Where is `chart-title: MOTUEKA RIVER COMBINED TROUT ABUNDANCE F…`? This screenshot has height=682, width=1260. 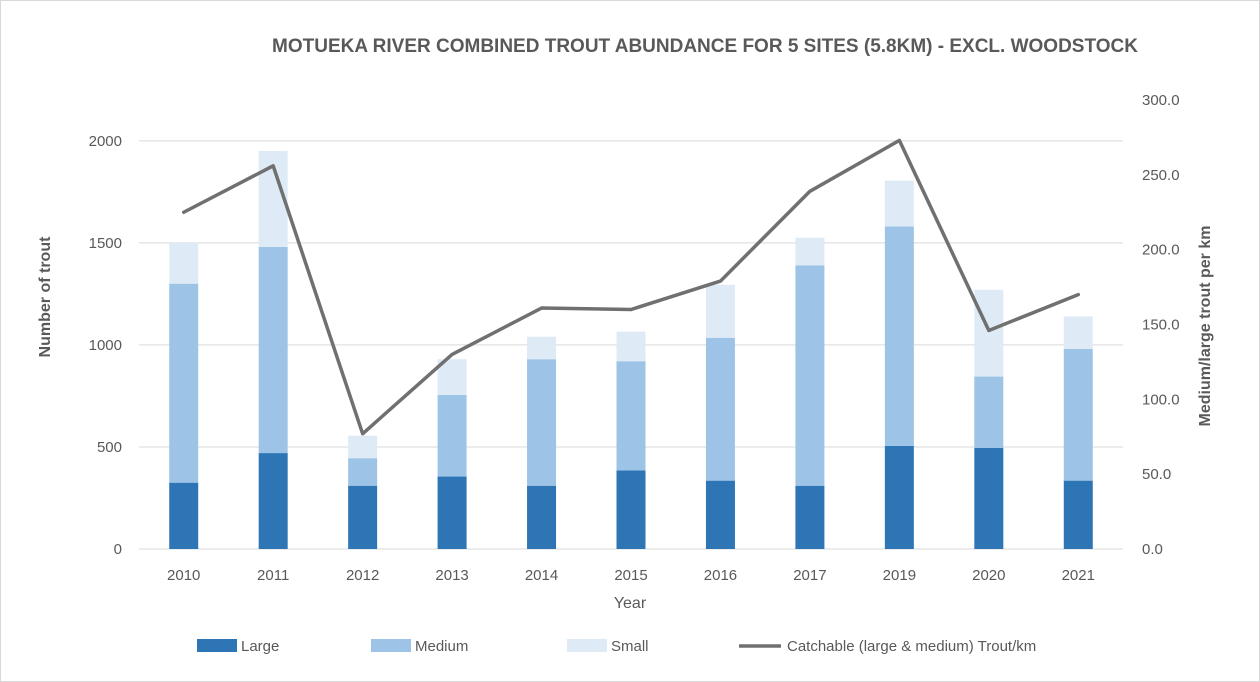
chart-title: MOTUEKA RIVER COMBINED TROUT ABUNDANCE F… is located at coordinates (705, 46).